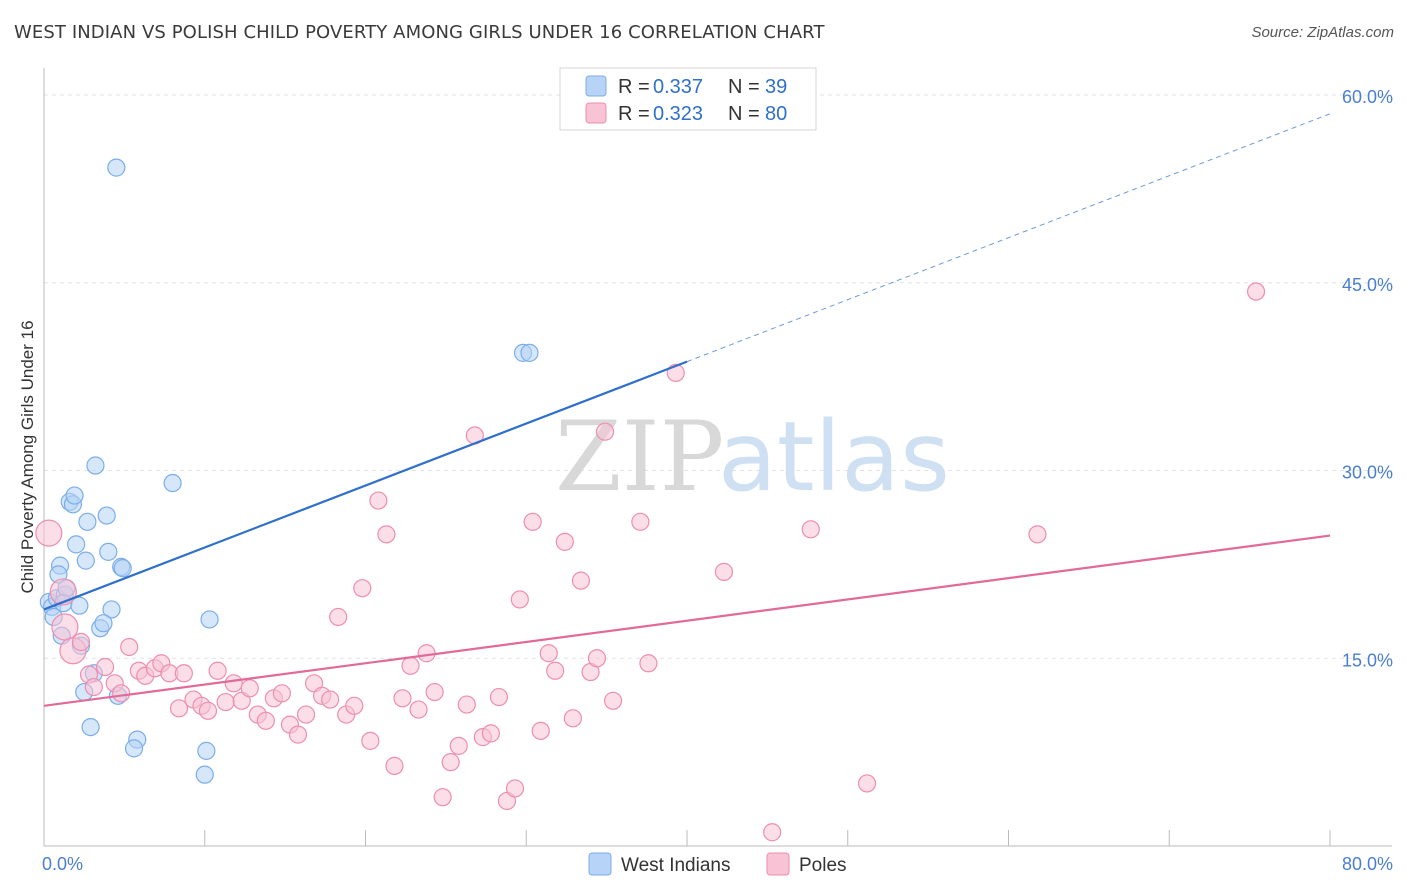 This screenshot has width=1406, height=892. What do you see at coordinates (1367, 473) in the screenshot?
I see `y-tick-label: 30.0%` at bounding box center [1367, 473].